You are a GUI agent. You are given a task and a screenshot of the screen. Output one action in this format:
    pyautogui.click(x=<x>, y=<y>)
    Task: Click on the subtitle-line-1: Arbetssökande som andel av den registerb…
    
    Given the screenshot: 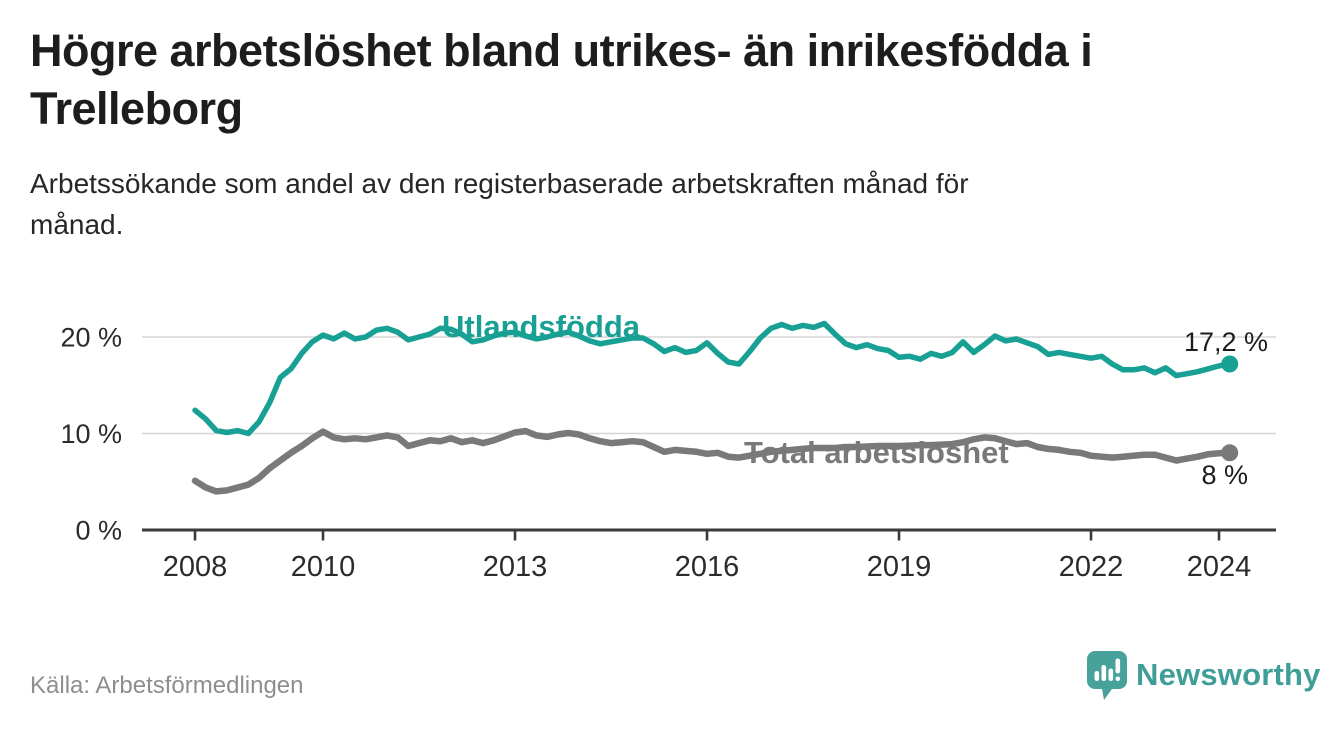 What is the action you would take?
    pyautogui.click(x=499, y=183)
    